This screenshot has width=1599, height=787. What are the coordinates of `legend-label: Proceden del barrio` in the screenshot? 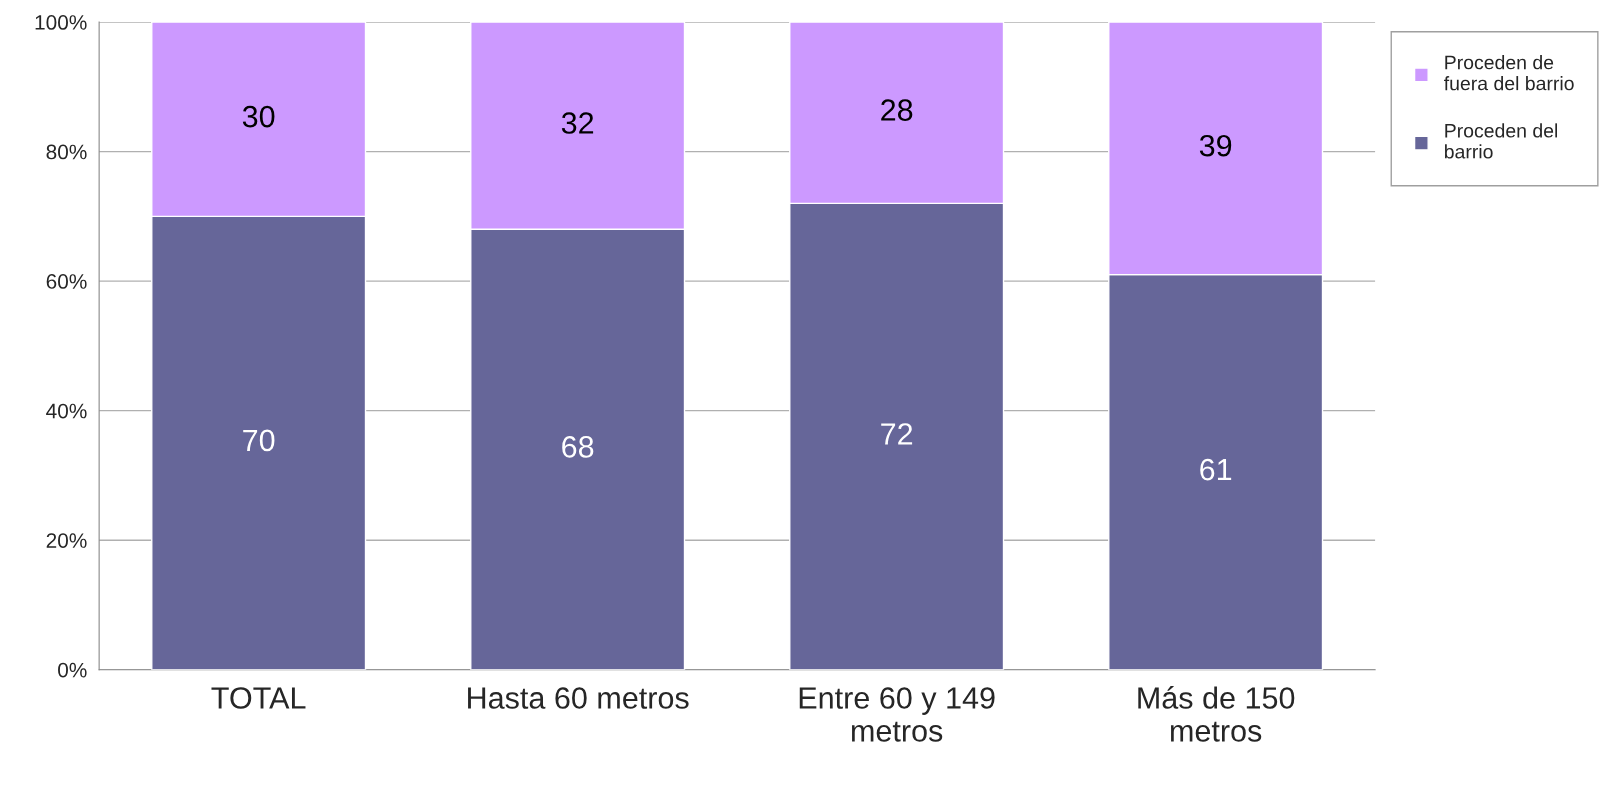 It's located at (1501, 141).